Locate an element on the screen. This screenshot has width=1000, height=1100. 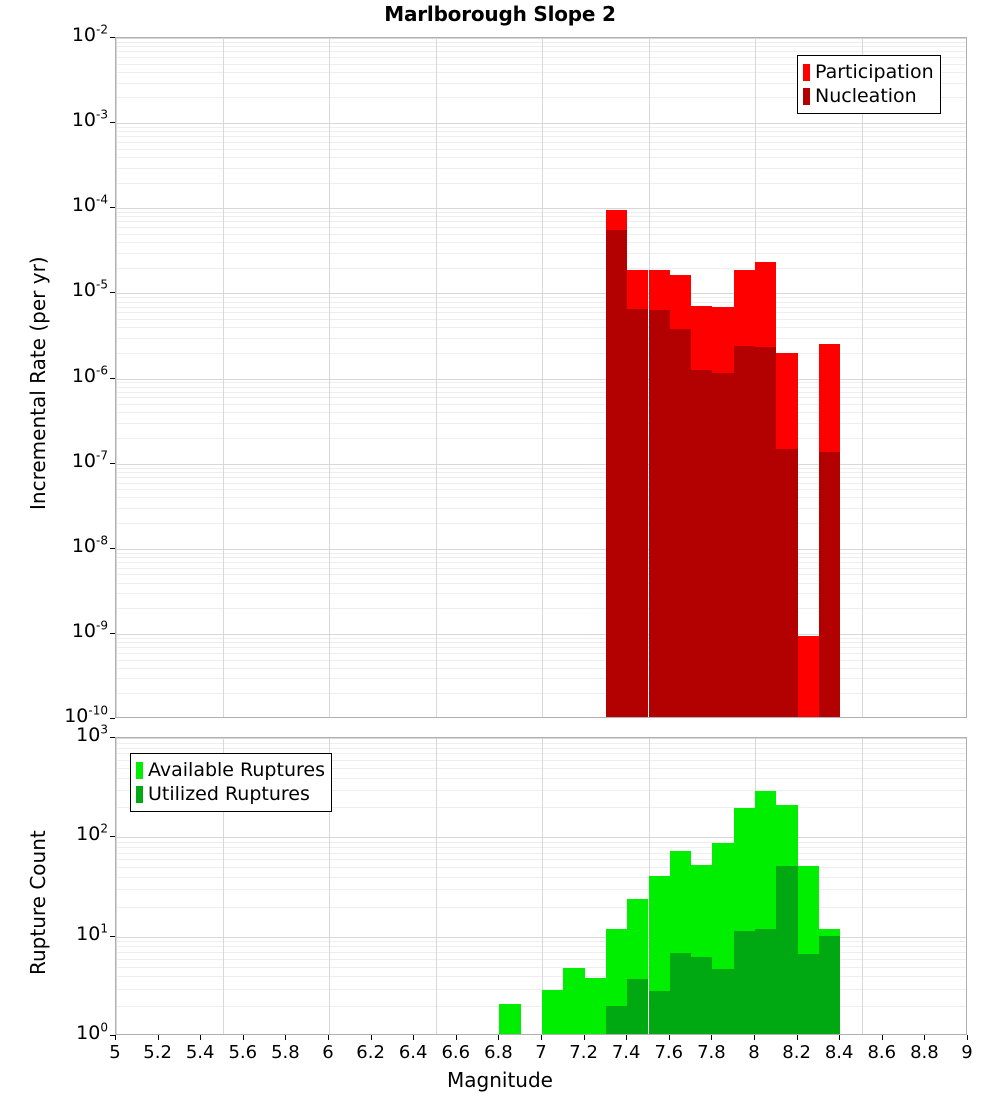
x-axis-tick-label: 5.2 is located at coordinates (157, 1052).